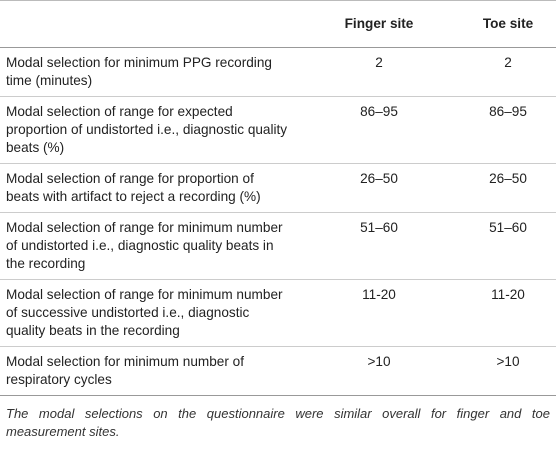  I want to click on header-blank, so click(149, 24).